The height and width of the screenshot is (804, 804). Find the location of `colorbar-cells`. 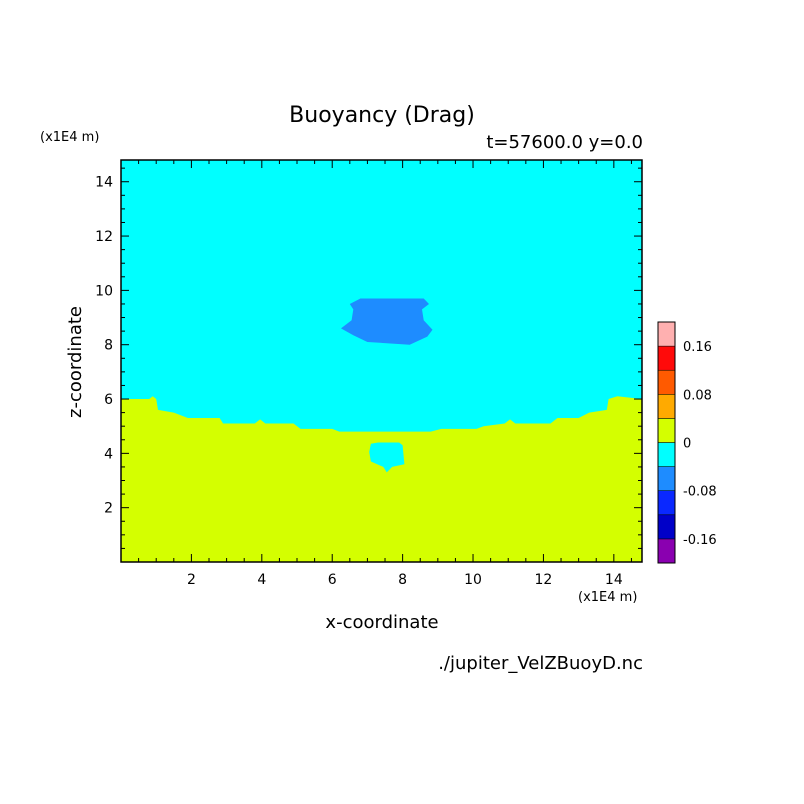

colorbar-cells is located at coordinates (666, 442).